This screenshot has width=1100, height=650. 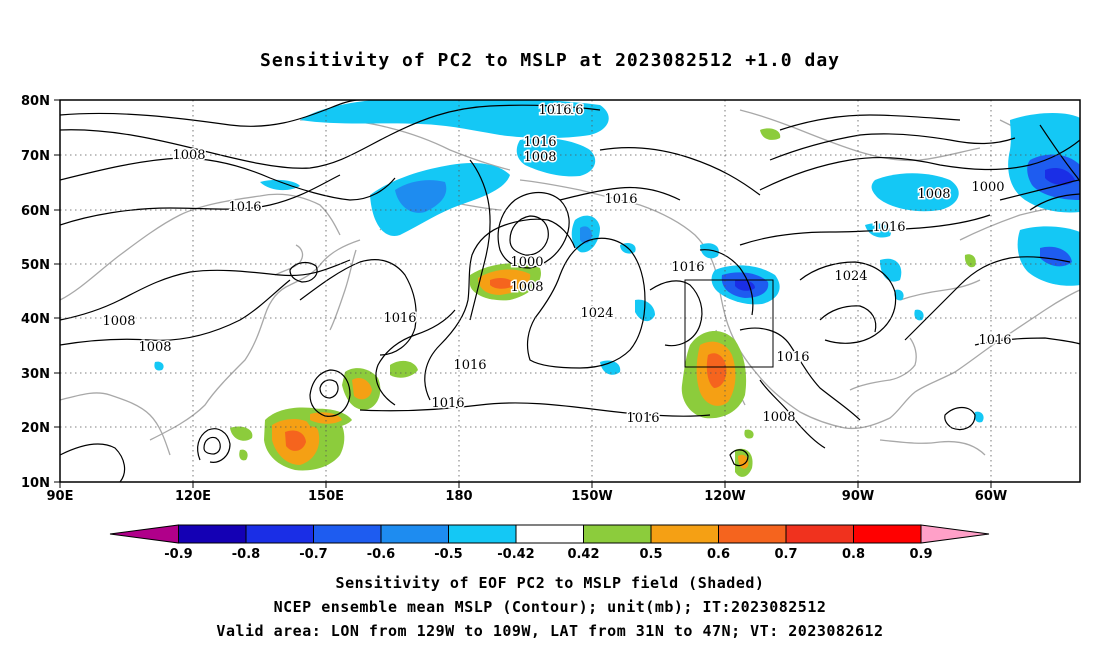 I want to click on lon-label: 180, so click(x=458, y=496).